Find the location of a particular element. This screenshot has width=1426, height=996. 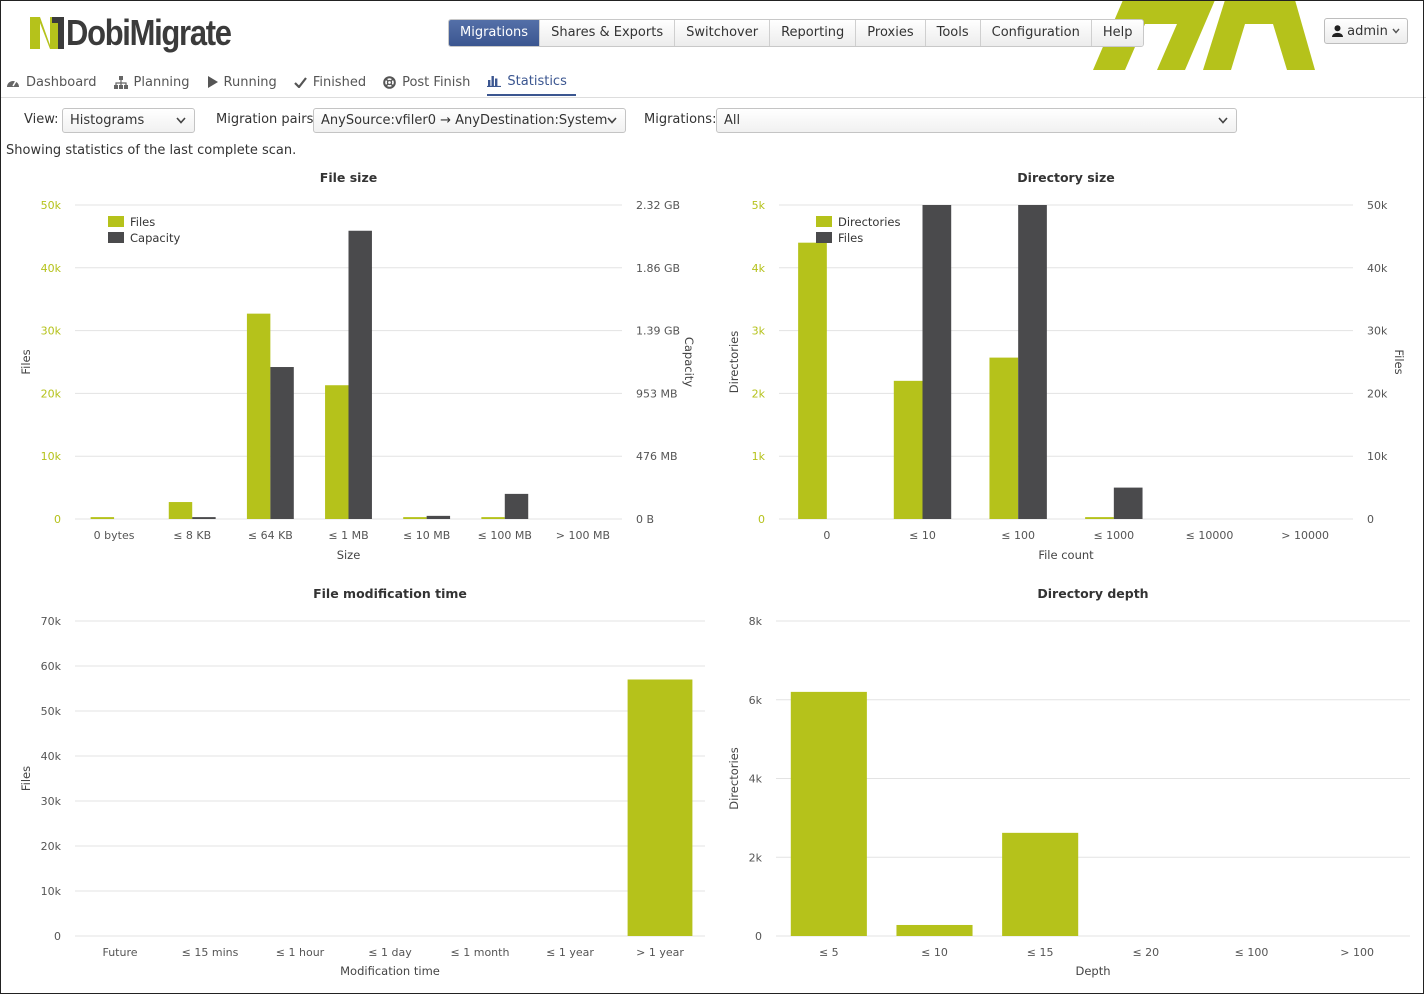

nav-item-configuration: Configuration is located at coordinates (1036, 33).